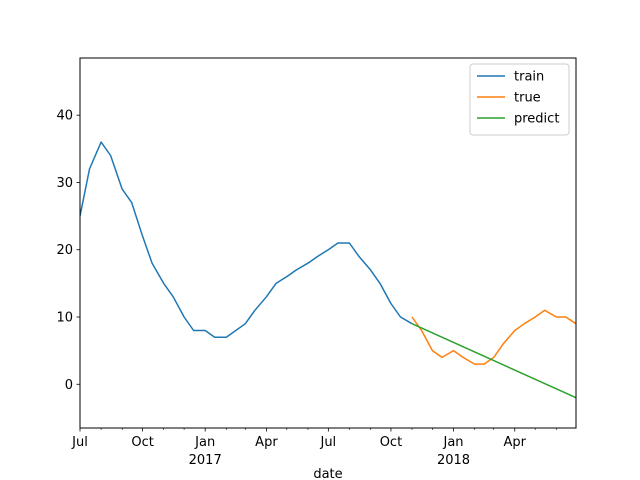 The image size is (640, 480). What do you see at coordinates (327, 442) in the screenshot?
I see `x-tick-label-2017-07-01: Jul` at bounding box center [327, 442].